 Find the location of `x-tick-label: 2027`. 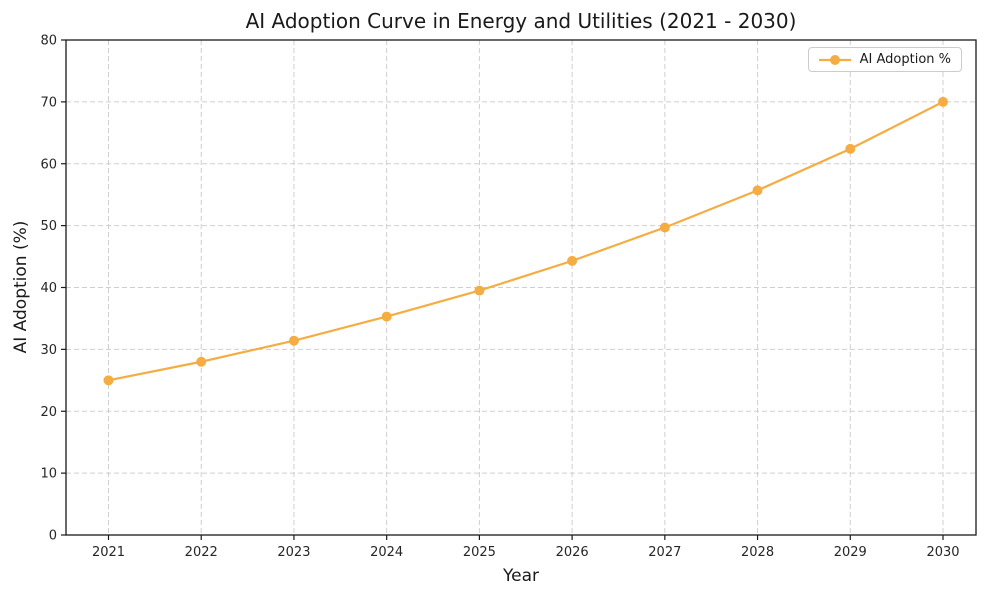

x-tick-label: 2027 is located at coordinates (664, 552).